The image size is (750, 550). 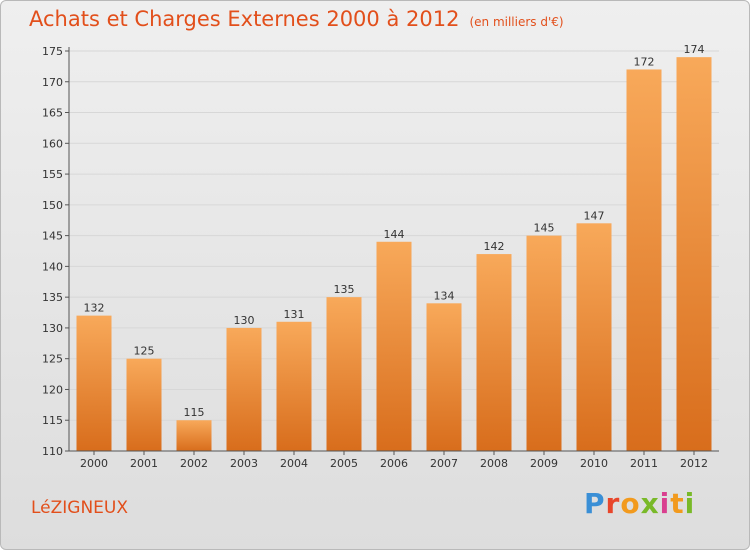 I want to click on bar-value-label: 131, so click(x=294, y=314).